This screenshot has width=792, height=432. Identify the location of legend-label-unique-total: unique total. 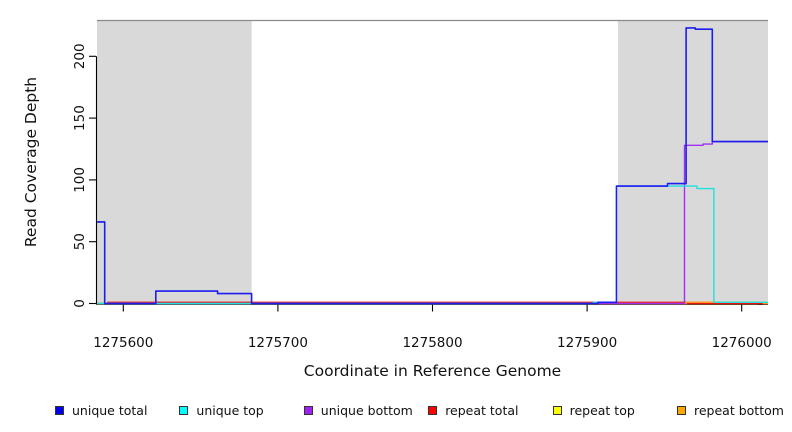
(110, 410).